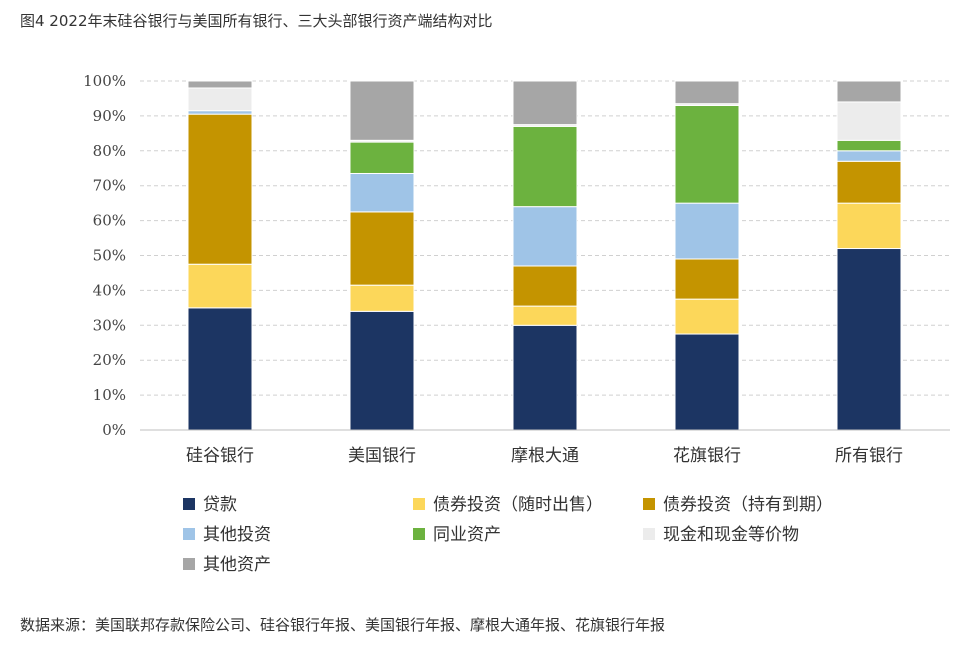  What do you see at coordinates (382, 456) in the screenshot?
I see `x-category-label: 美国银行` at bounding box center [382, 456].